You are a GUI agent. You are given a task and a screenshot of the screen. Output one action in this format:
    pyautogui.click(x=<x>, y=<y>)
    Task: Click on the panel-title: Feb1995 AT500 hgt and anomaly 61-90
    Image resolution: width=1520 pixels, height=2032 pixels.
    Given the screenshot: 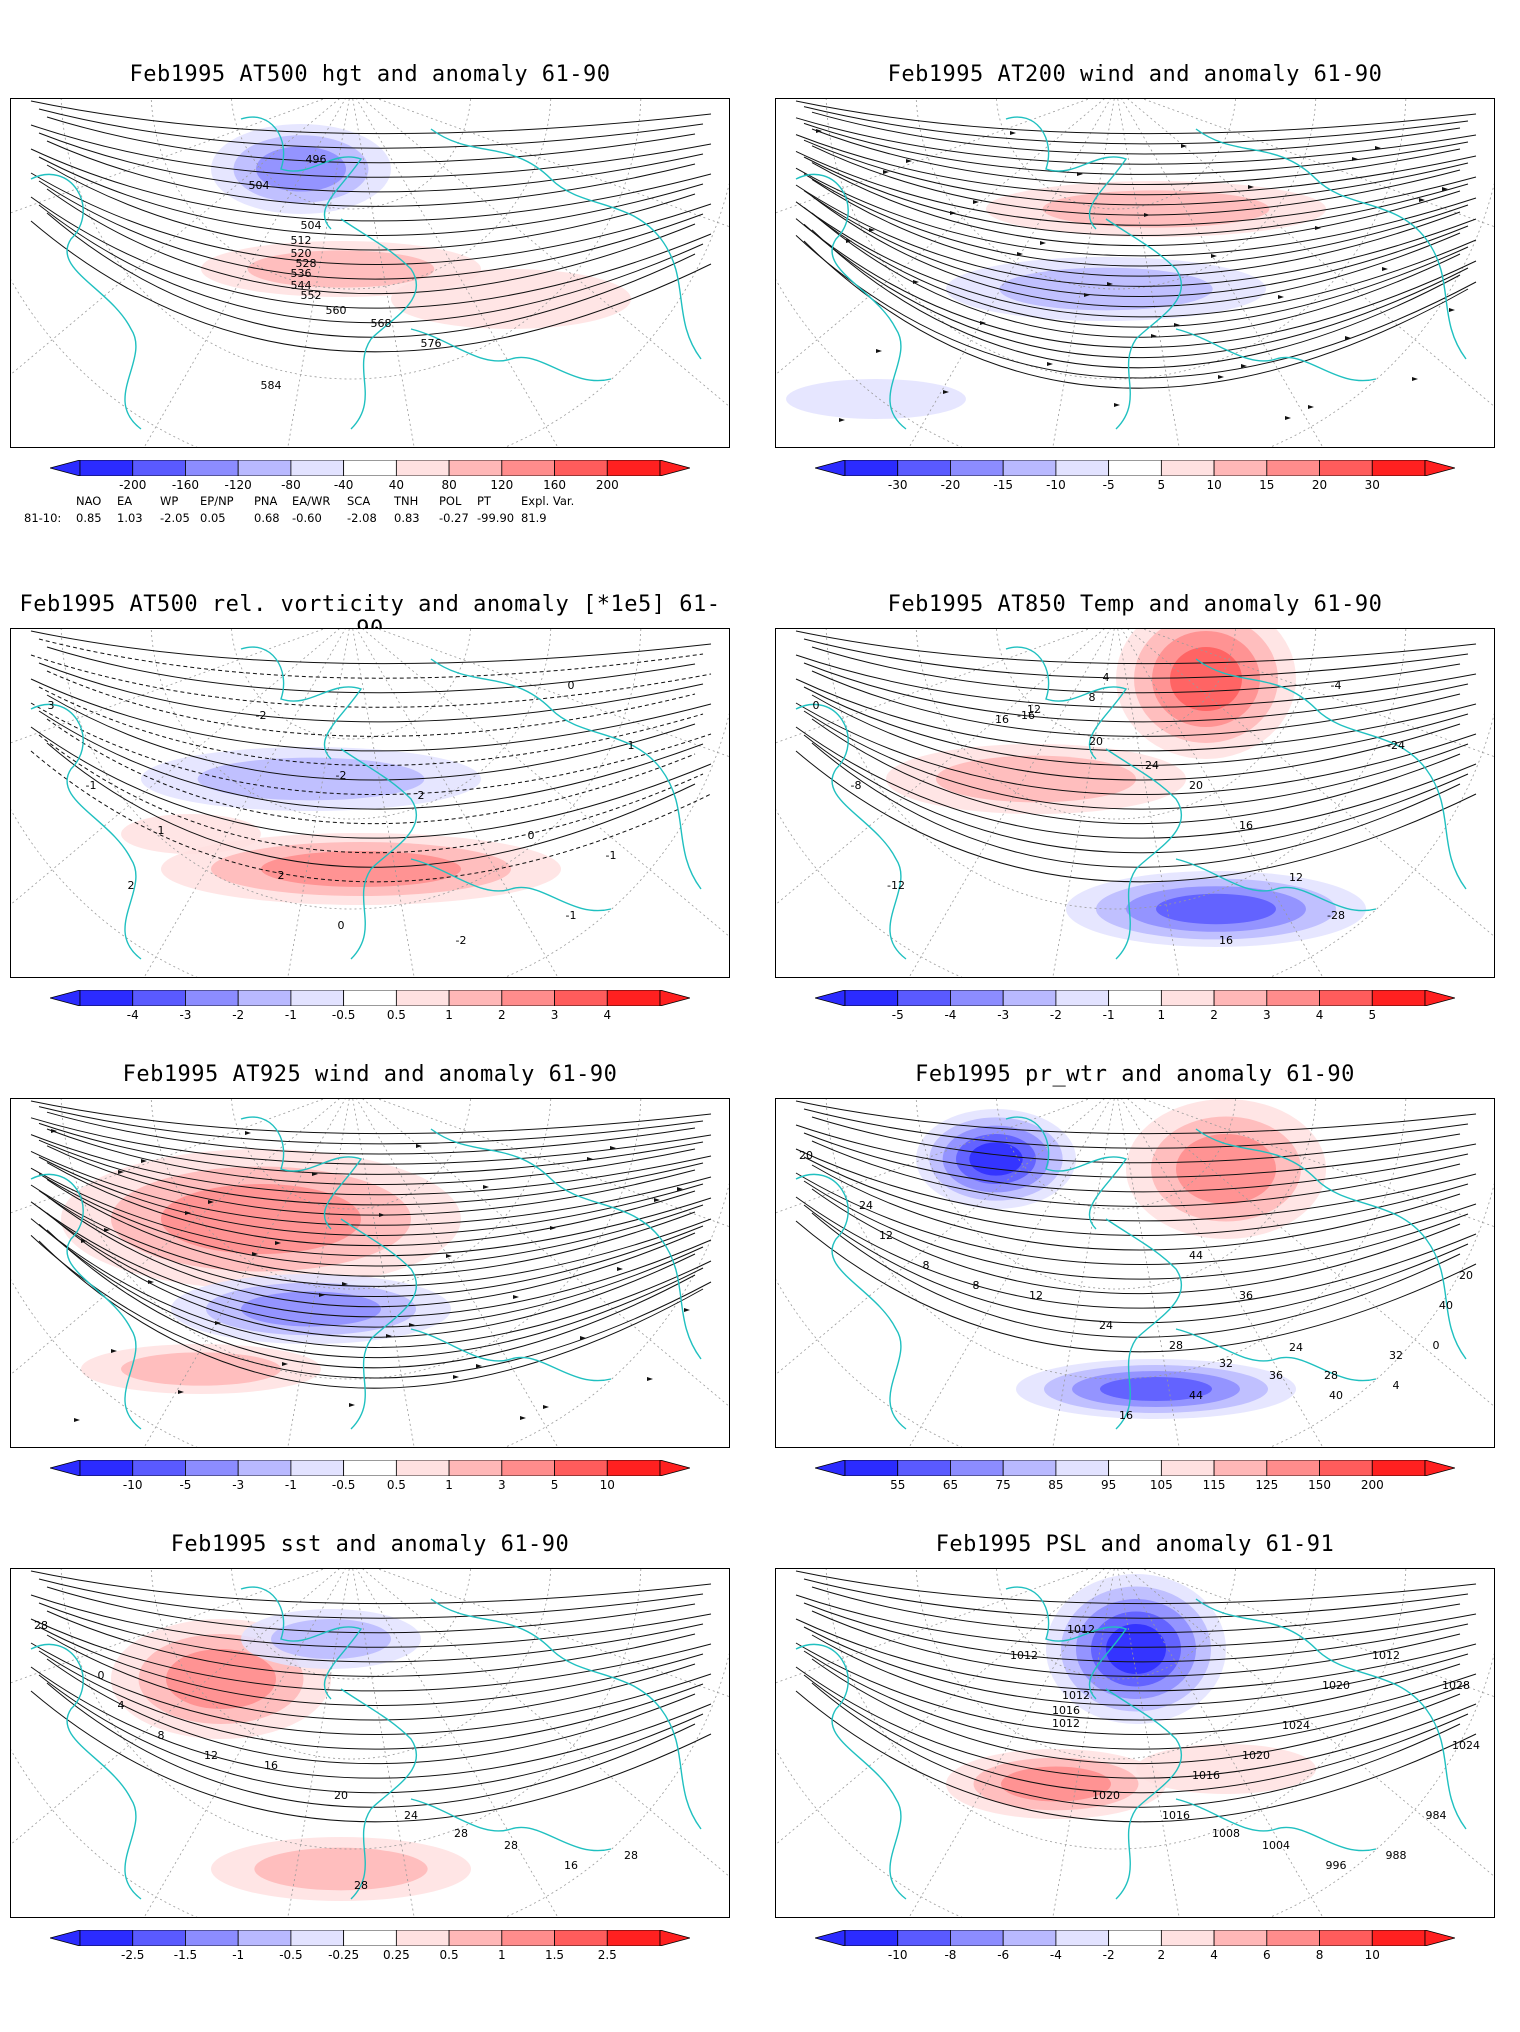 What is the action you would take?
    pyautogui.click(x=370, y=74)
    